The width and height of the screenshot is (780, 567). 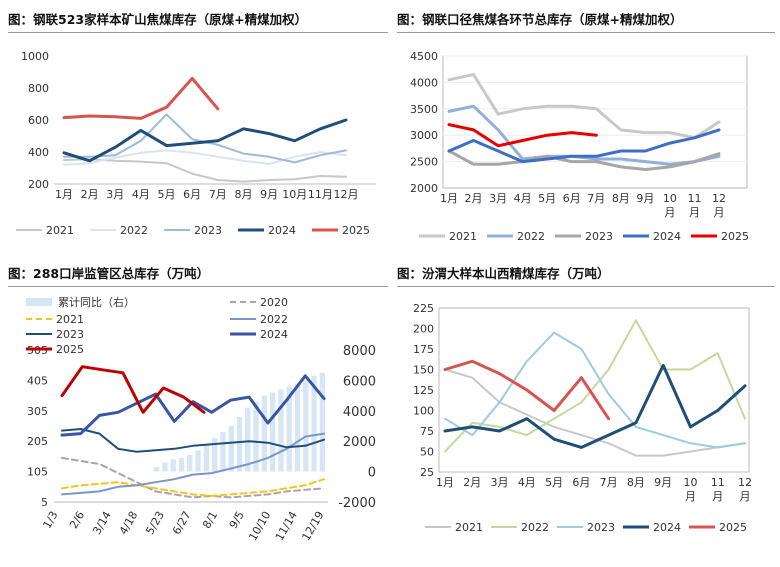 I want to click on series-line-2020, so click(x=193, y=477).